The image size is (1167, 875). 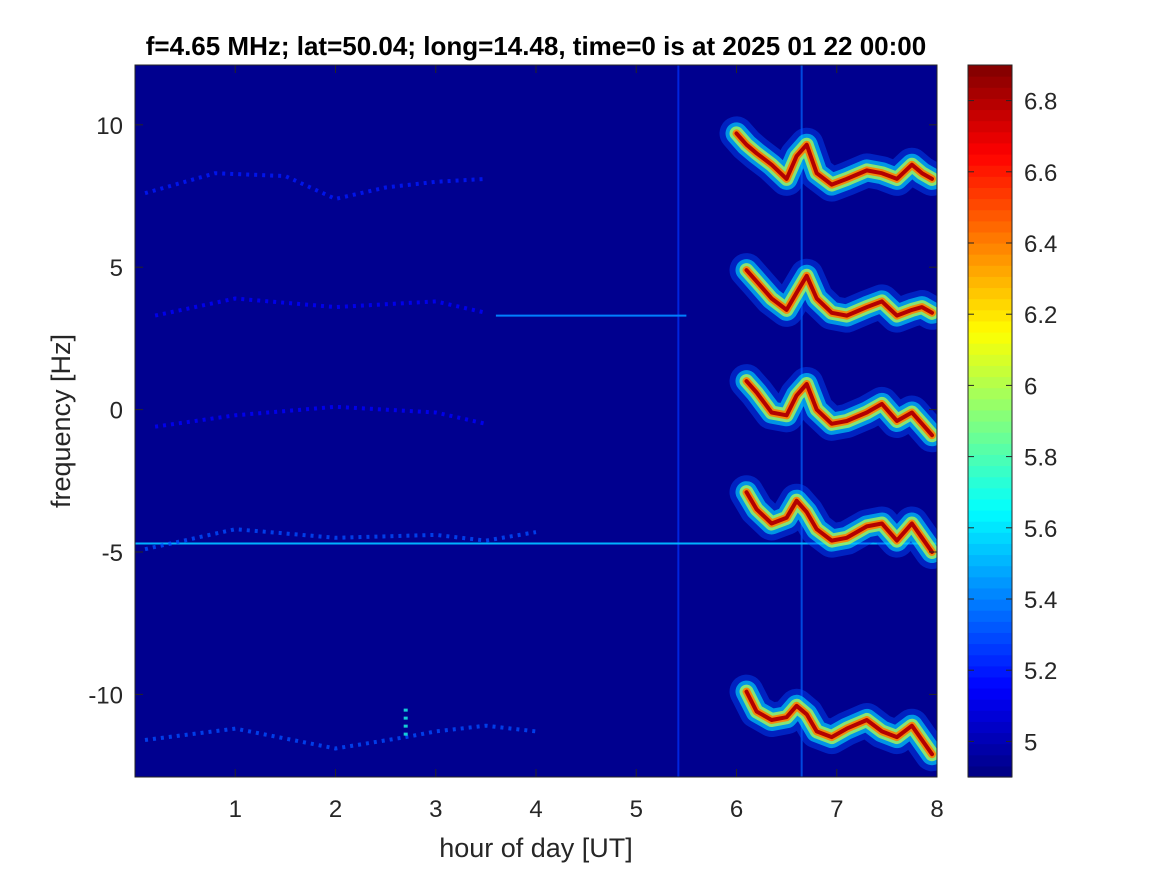 I want to click on colorbar-tick-label: 5.2, so click(x=1040, y=671).